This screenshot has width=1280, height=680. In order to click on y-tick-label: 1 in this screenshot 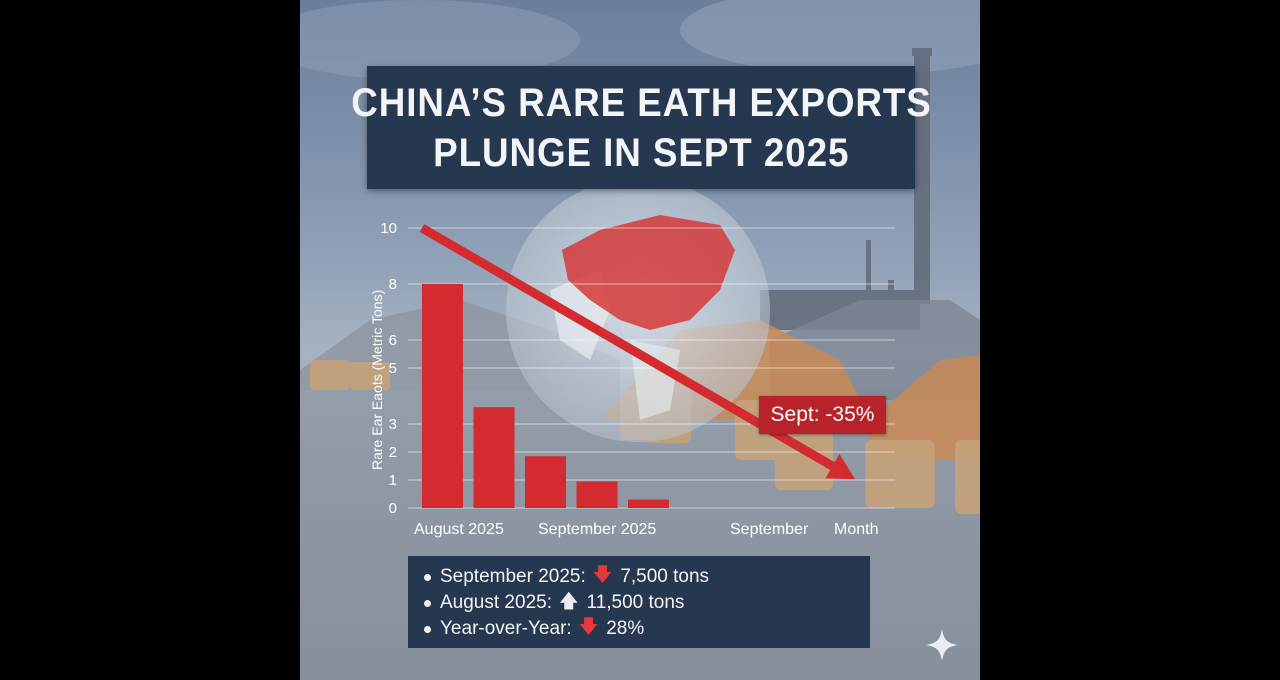, I will do `click(393, 480)`.